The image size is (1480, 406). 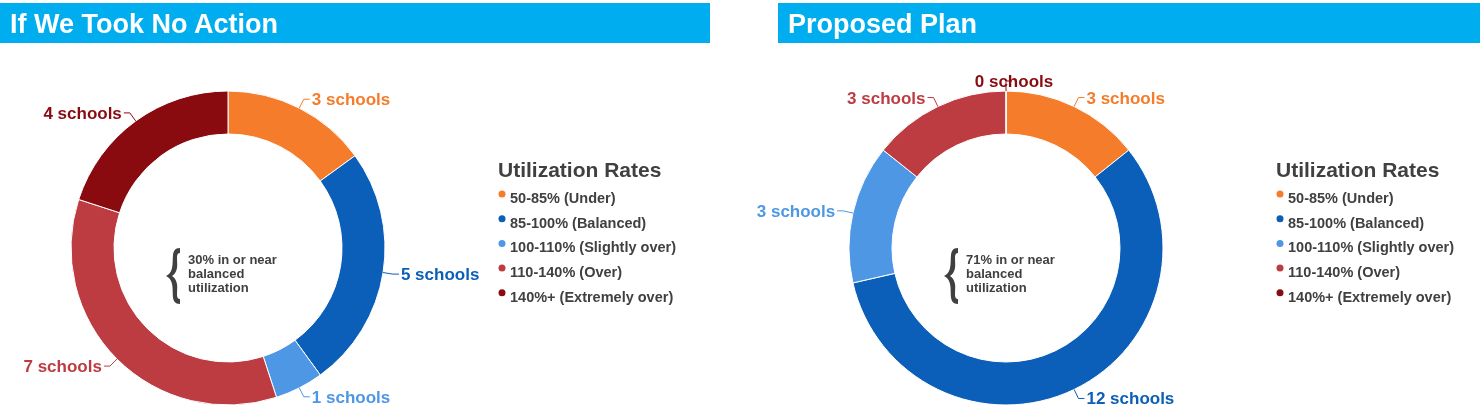 I want to click on text: 0 schools, so click(x=1014, y=81).